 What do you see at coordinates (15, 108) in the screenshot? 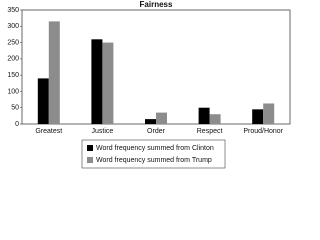
I see `y-tick-label: 50` at bounding box center [15, 108].